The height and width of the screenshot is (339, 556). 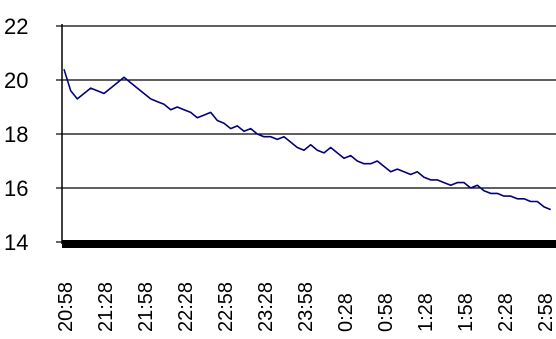 I want to click on x-tick-label: 22:28, so click(x=186, y=307).